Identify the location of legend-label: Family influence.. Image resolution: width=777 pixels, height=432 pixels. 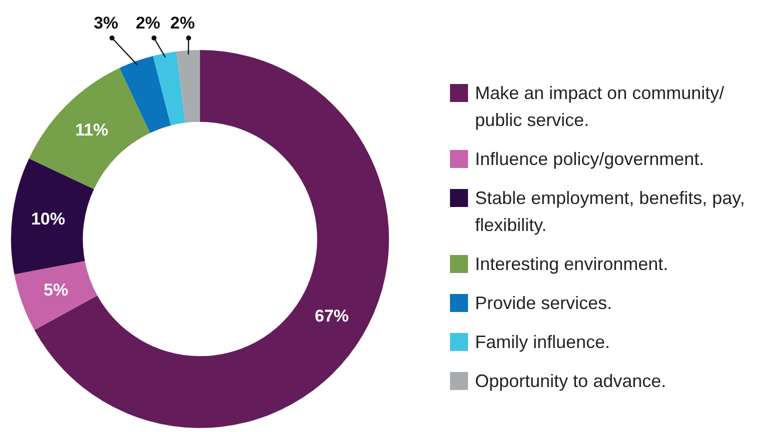
(542, 342).